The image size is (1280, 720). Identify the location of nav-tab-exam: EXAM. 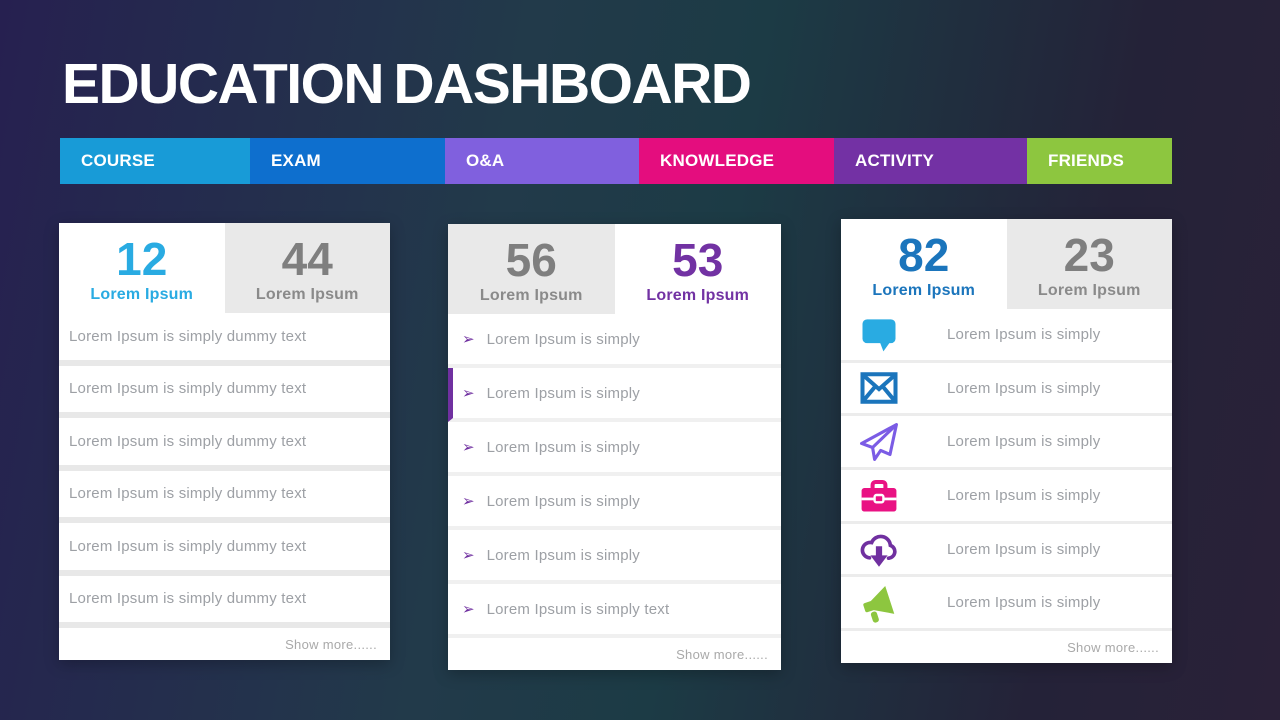
(347, 161).